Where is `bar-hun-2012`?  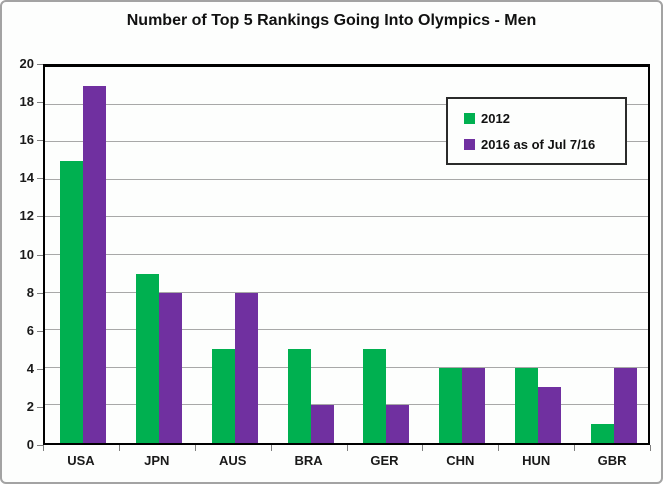 bar-hun-2012 is located at coordinates (527, 405).